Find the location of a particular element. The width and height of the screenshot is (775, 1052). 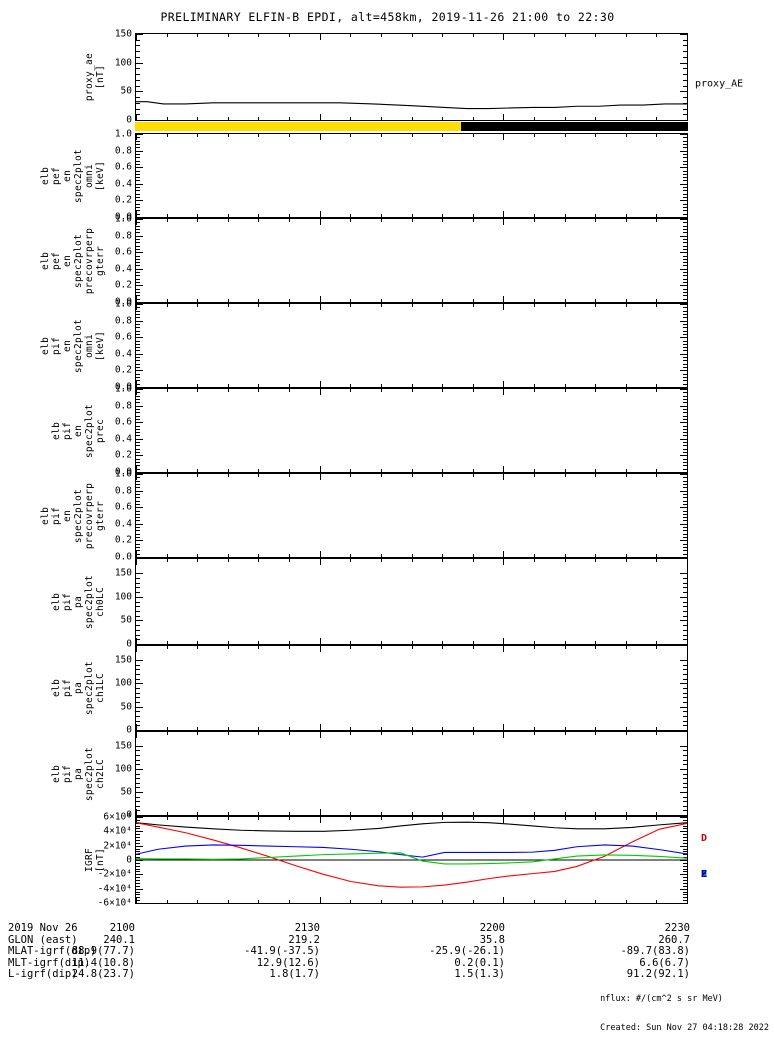

igrf-legend-E: E is located at coordinates (704, 875).